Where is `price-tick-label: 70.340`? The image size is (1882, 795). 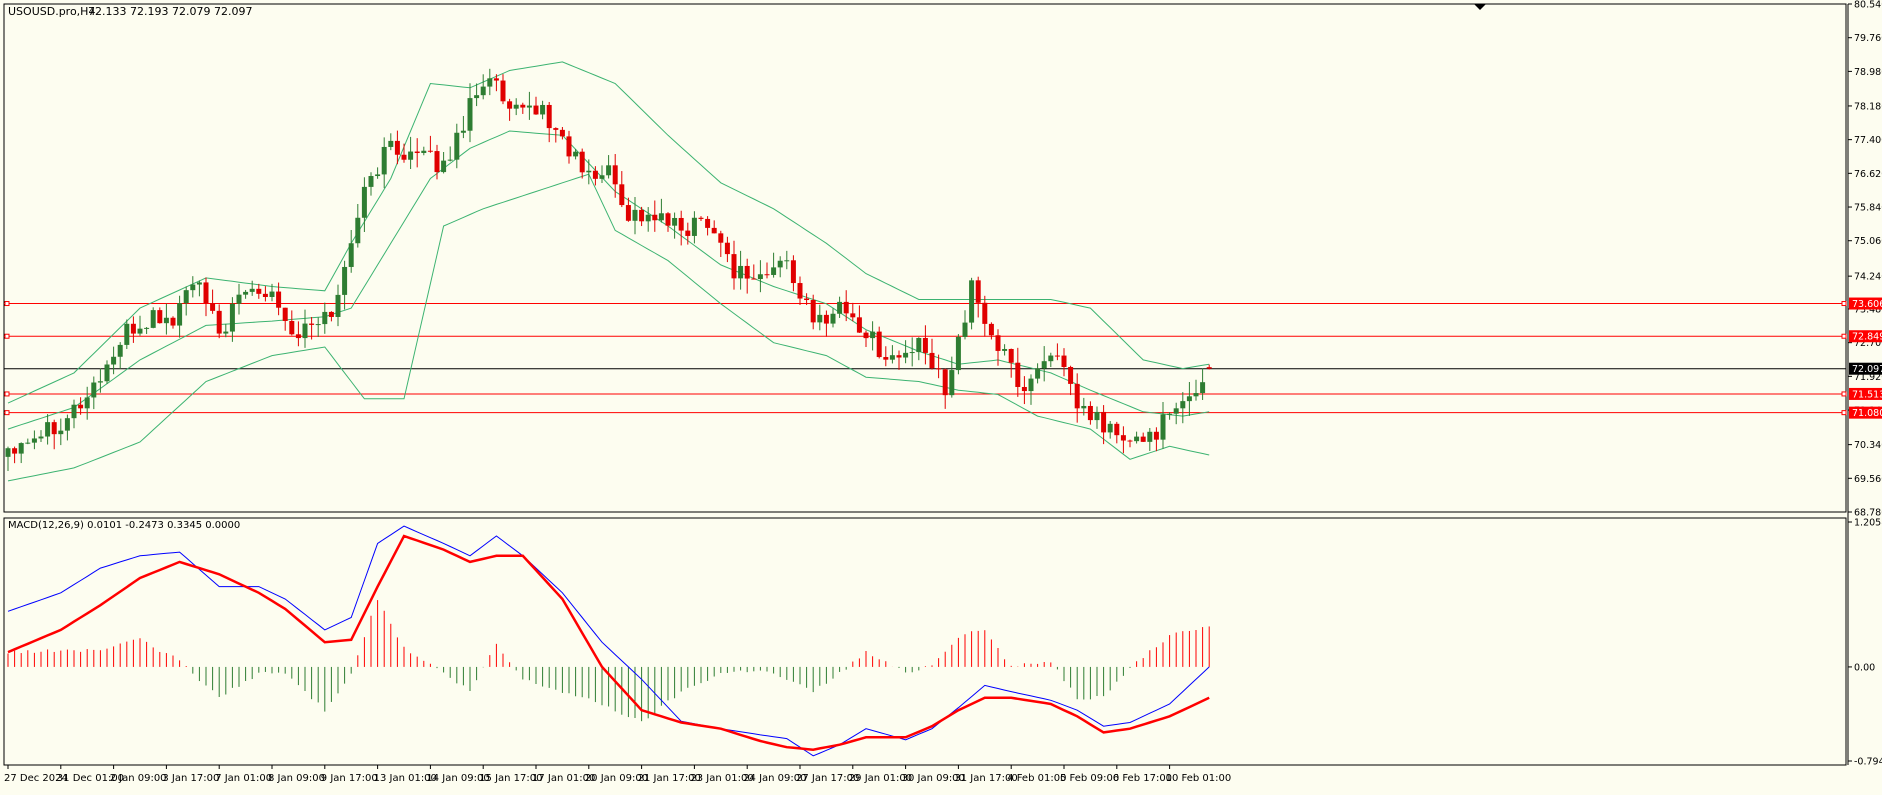
price-tick-label: 70.340 is located at coordinates (1868, 445).